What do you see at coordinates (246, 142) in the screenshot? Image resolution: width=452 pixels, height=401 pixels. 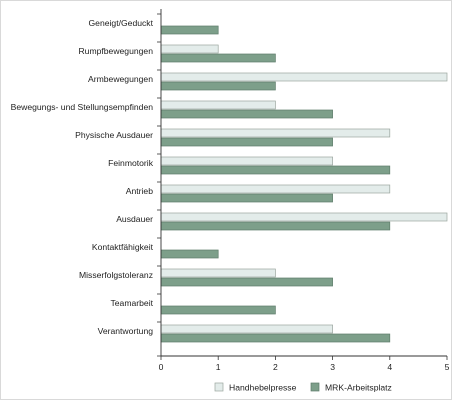 I see `bar-mrk-arbeitsplatz-physische-ausdauer` at bounding box center [246, 142].